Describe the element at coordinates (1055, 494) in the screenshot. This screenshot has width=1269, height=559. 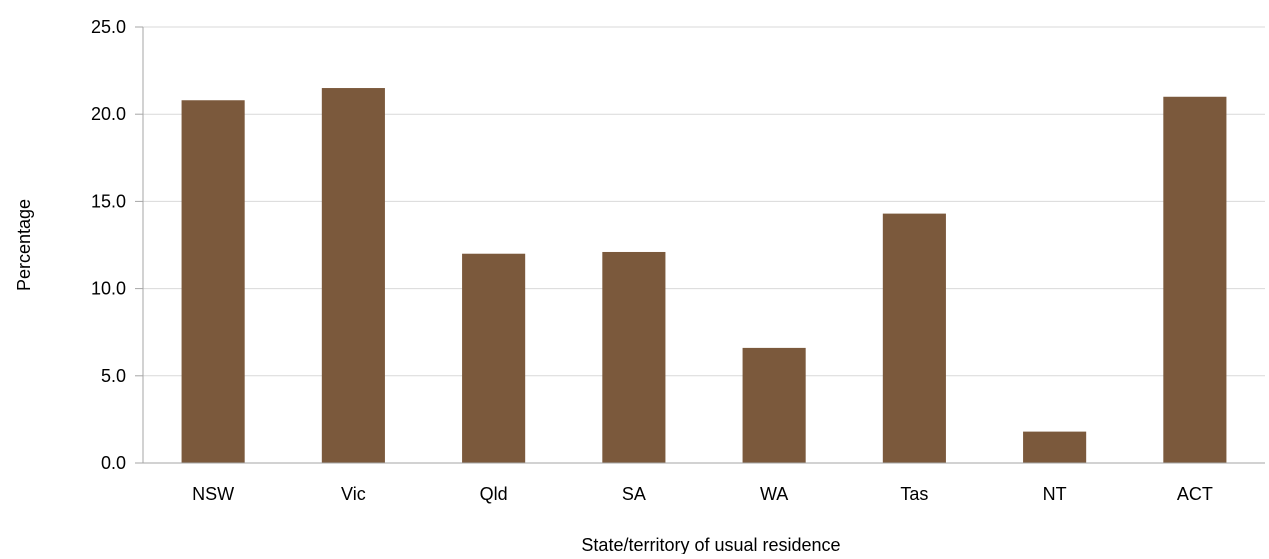
I see `x-tick-label: NT` at that location.